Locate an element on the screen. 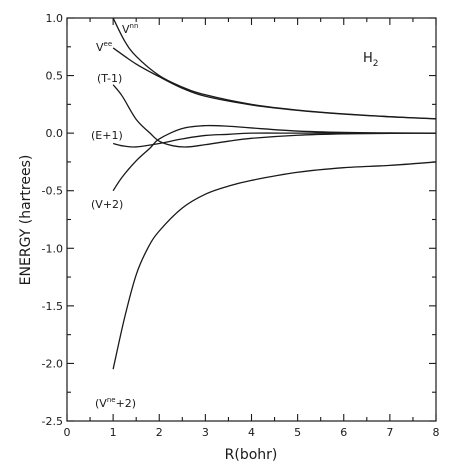 The image size is (460, 469). y-tick-label: 1.0 is located at coordinates (55, 18).